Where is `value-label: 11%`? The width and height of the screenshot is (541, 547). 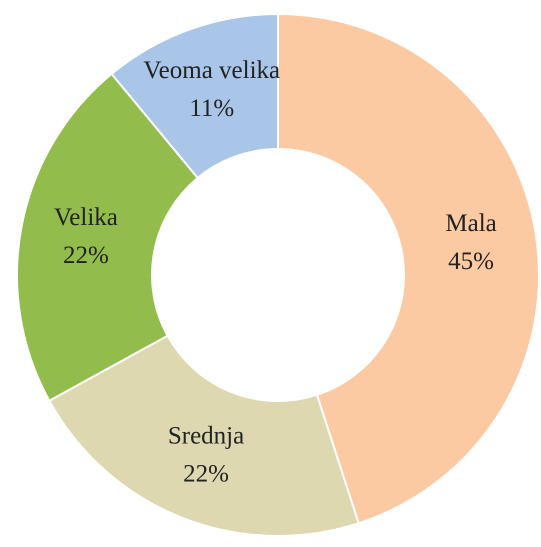
value-label: 11% is located at coordinates (211, 108).